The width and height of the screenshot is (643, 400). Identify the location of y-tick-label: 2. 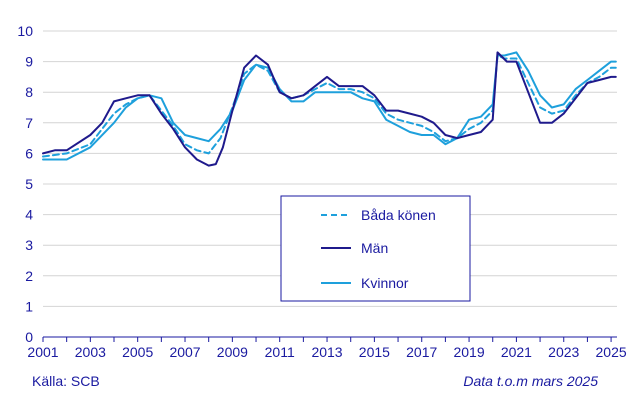
(29, 276).